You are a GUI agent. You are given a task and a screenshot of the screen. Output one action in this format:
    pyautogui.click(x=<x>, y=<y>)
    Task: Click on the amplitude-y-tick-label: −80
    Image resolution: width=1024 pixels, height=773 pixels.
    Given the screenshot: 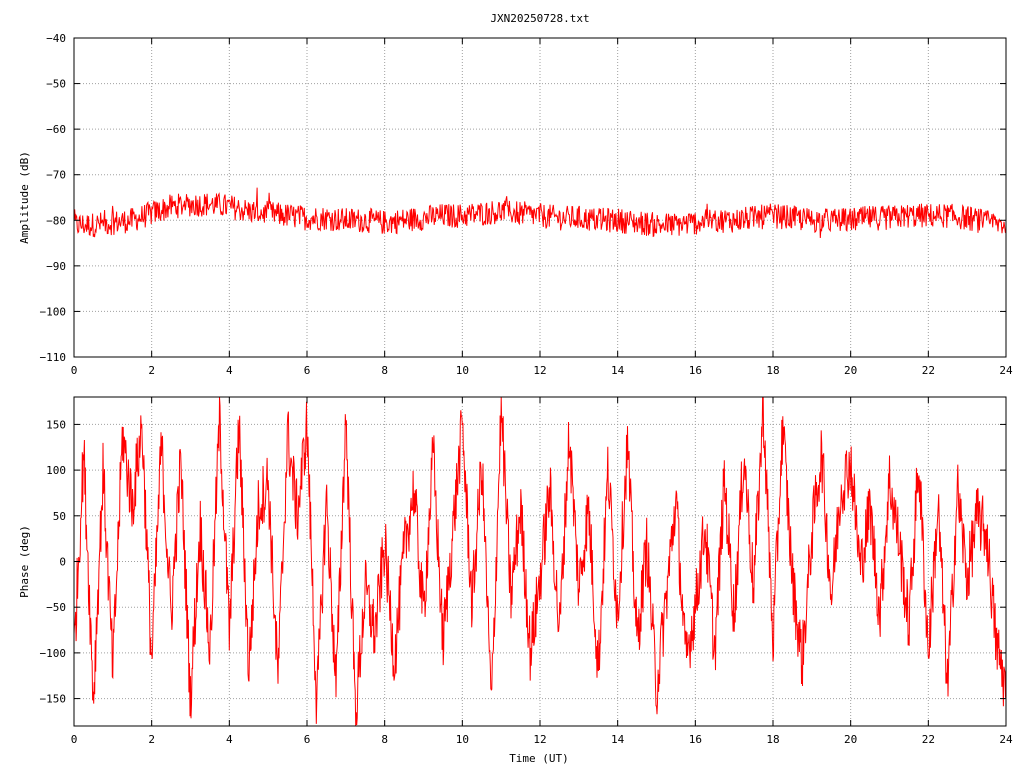 What is the action you would take?
    pyautogui.click(x=56, y=220)
    